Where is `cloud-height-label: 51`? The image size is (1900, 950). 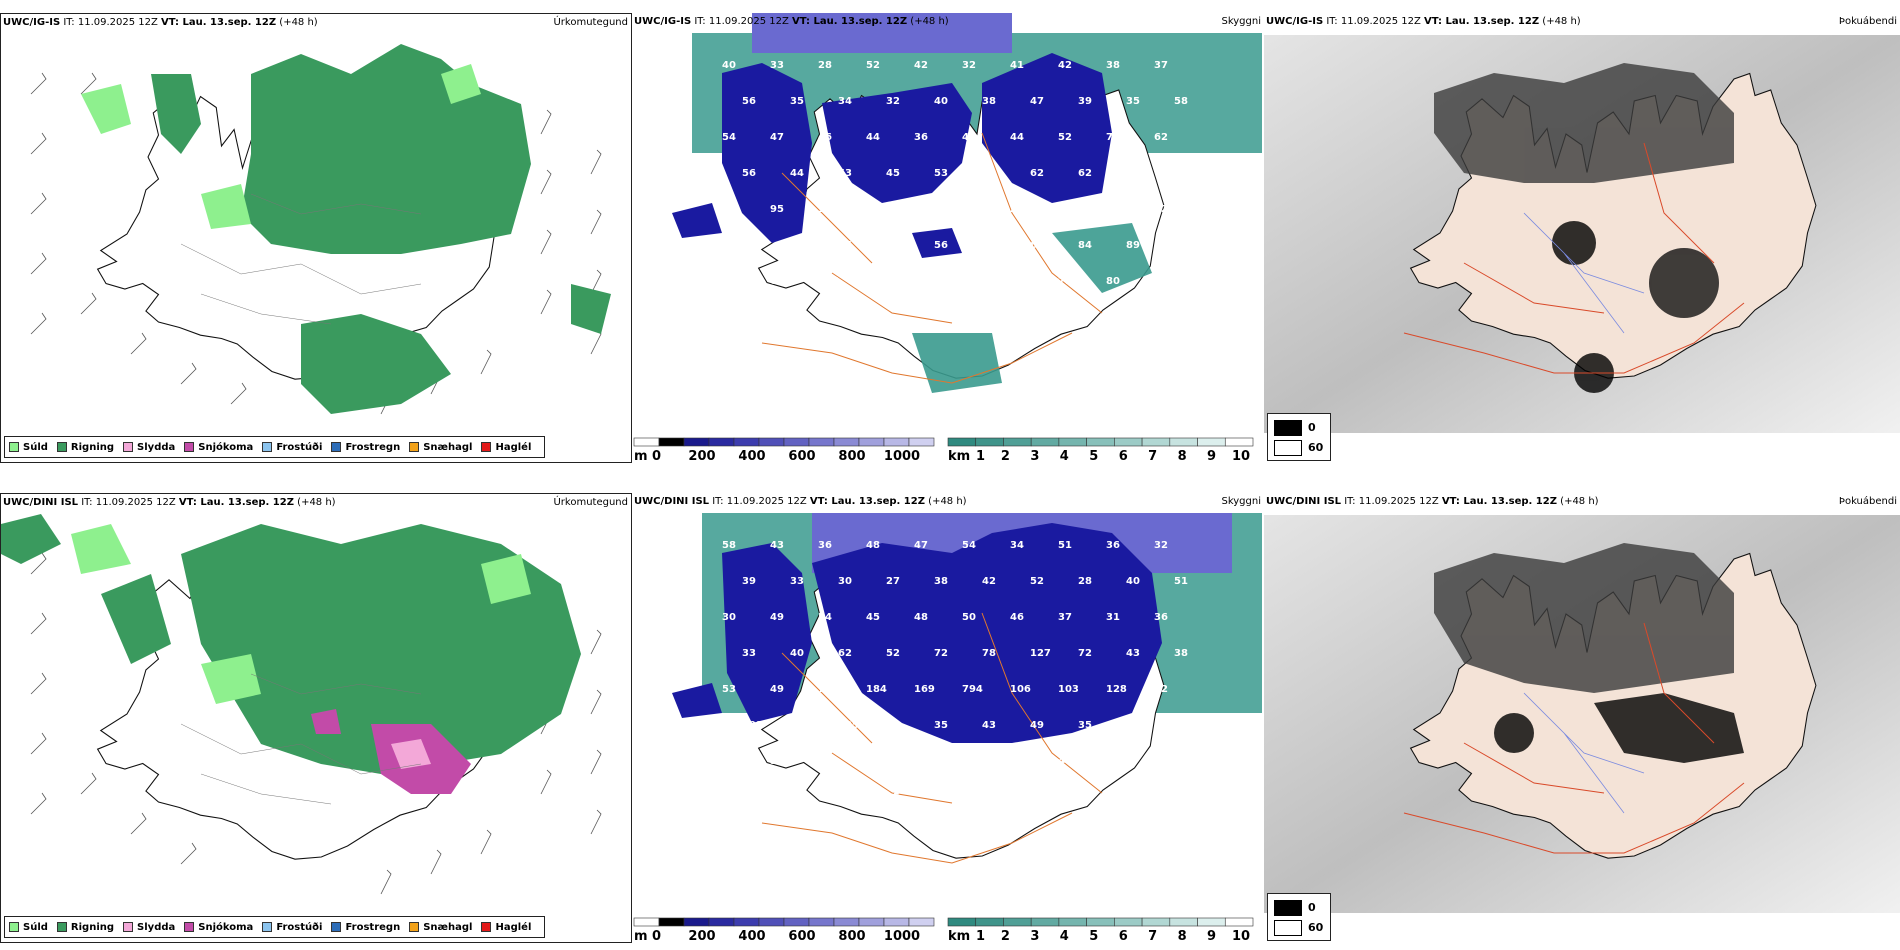
cloud-height-label: 51 is located at coordinates (1181, 581).